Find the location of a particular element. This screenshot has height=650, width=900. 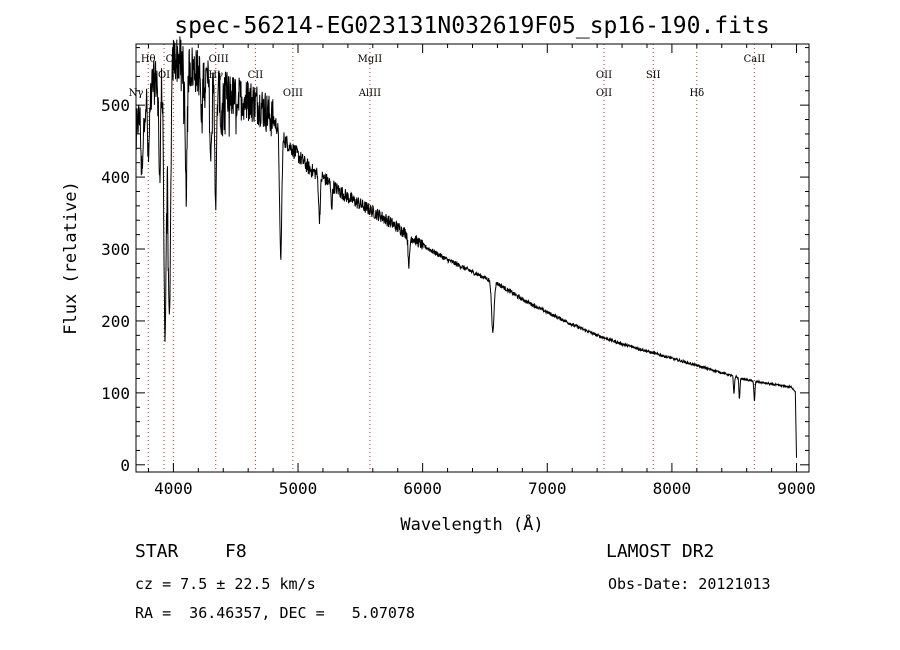

x-tick-label: 5000 is located at coordinates (298, 488).